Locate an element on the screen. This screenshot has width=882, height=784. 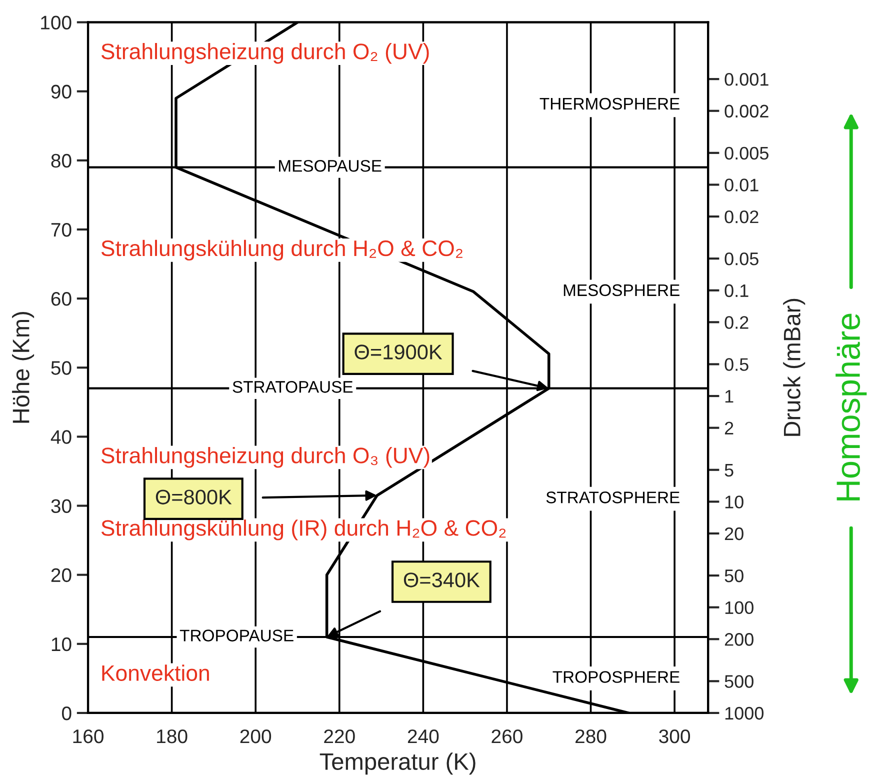
y2-tick-label: 500 is located at coordinates (739, 681).